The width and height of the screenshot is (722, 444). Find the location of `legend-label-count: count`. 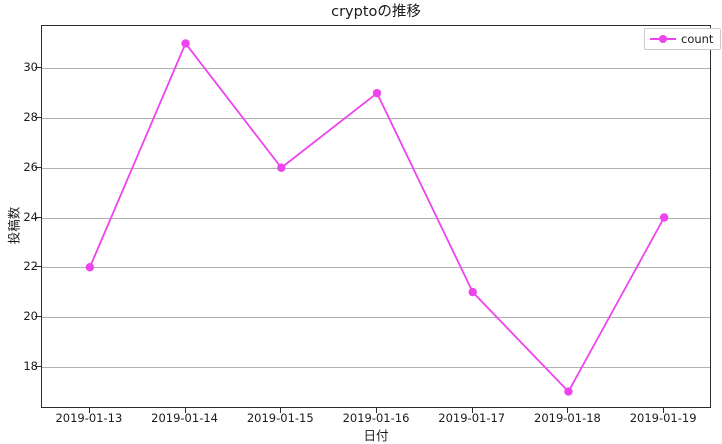

legend-label-count: count is located at coordinates (697, 39).